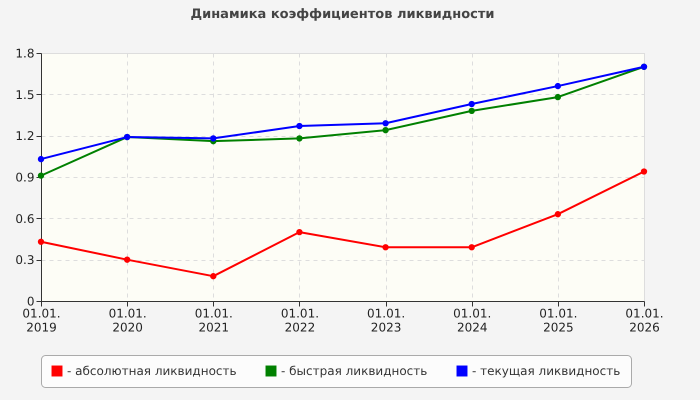  What do you see at coordinates (24, 260) in the screenshot?
I see `y-tick-label: 0.3` at bounding box center [24, 260].